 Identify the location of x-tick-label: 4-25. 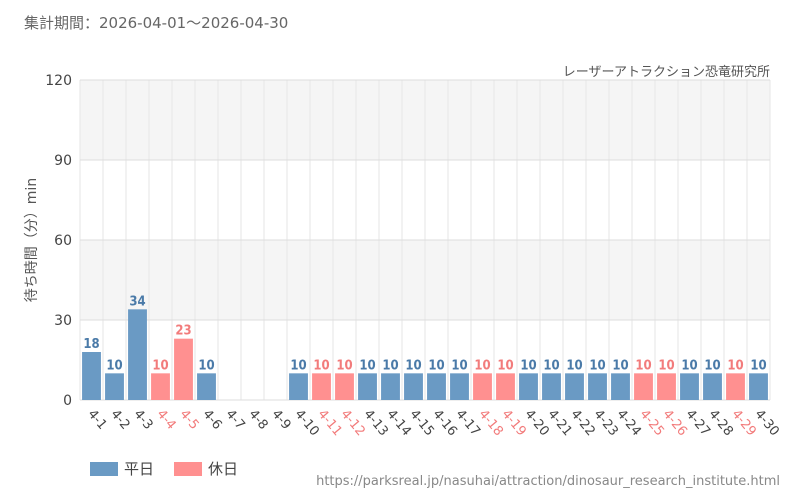
(651, 423).